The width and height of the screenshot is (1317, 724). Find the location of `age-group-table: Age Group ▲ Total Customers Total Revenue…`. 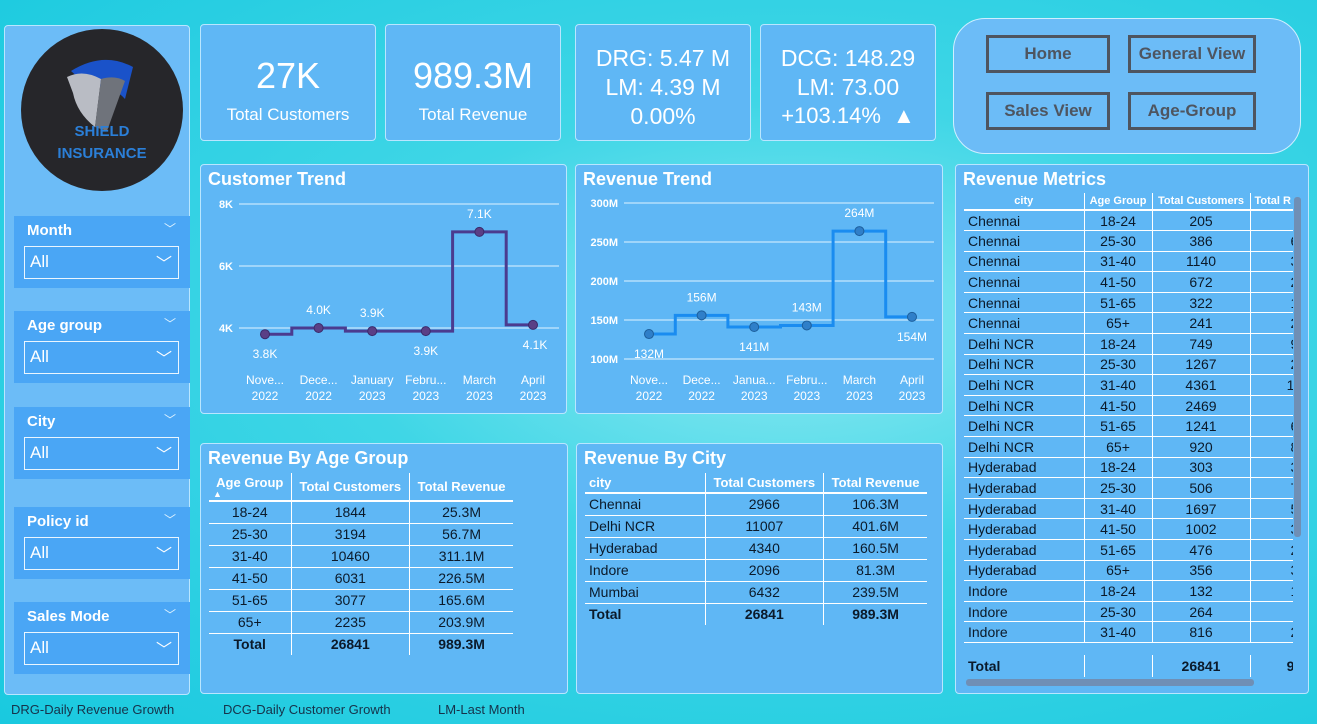

age-group-table: Age Group ▲ Total Customers Total Revenue… is located at coordinates (361, 564).